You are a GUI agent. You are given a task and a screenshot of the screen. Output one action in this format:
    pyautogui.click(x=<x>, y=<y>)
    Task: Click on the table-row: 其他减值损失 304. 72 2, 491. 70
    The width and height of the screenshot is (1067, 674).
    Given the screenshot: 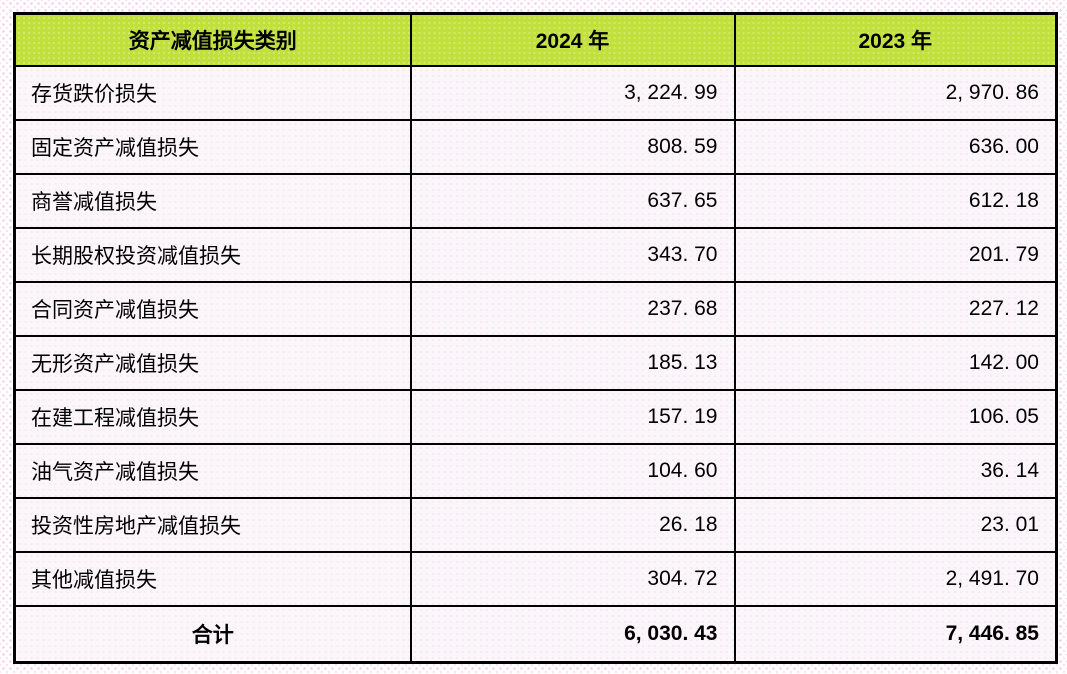 What is the action you would take?
    pyautogui.click(x=535, y=578)
    